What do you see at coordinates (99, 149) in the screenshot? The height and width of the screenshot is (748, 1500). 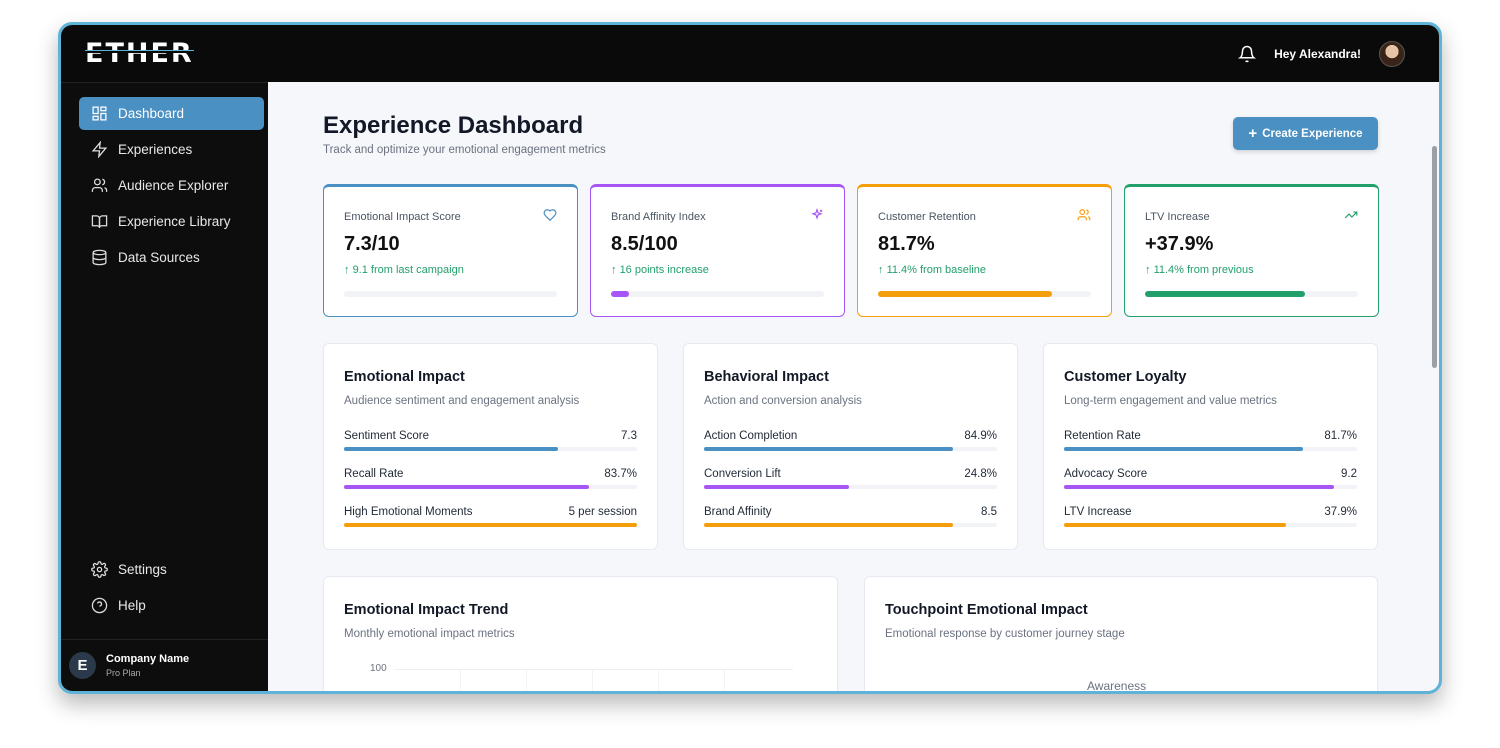 I see `lightning-icon` at bounding box center [99, 149].